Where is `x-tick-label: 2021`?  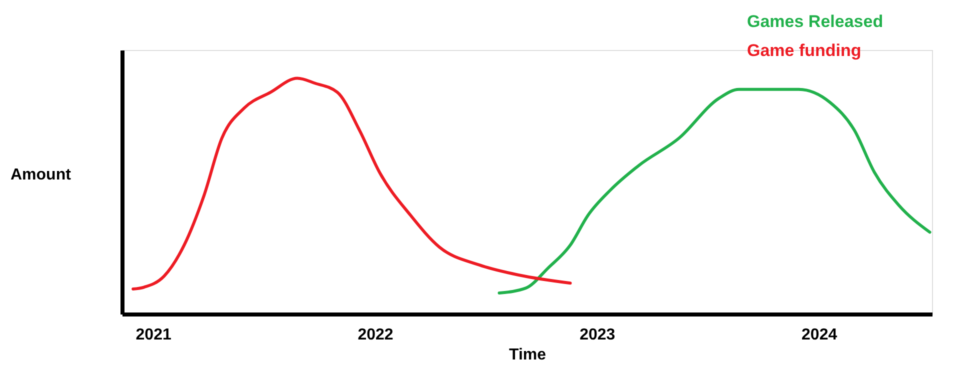
x-tick-label: 2021 is located at coordinates (154, 335).